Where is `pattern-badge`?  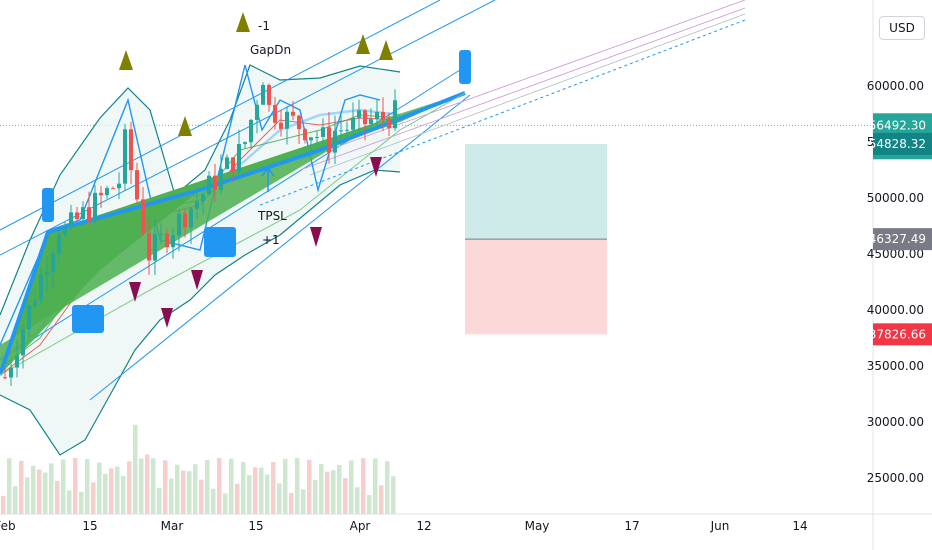
pattern-badge is located at coordinates (220, 242).